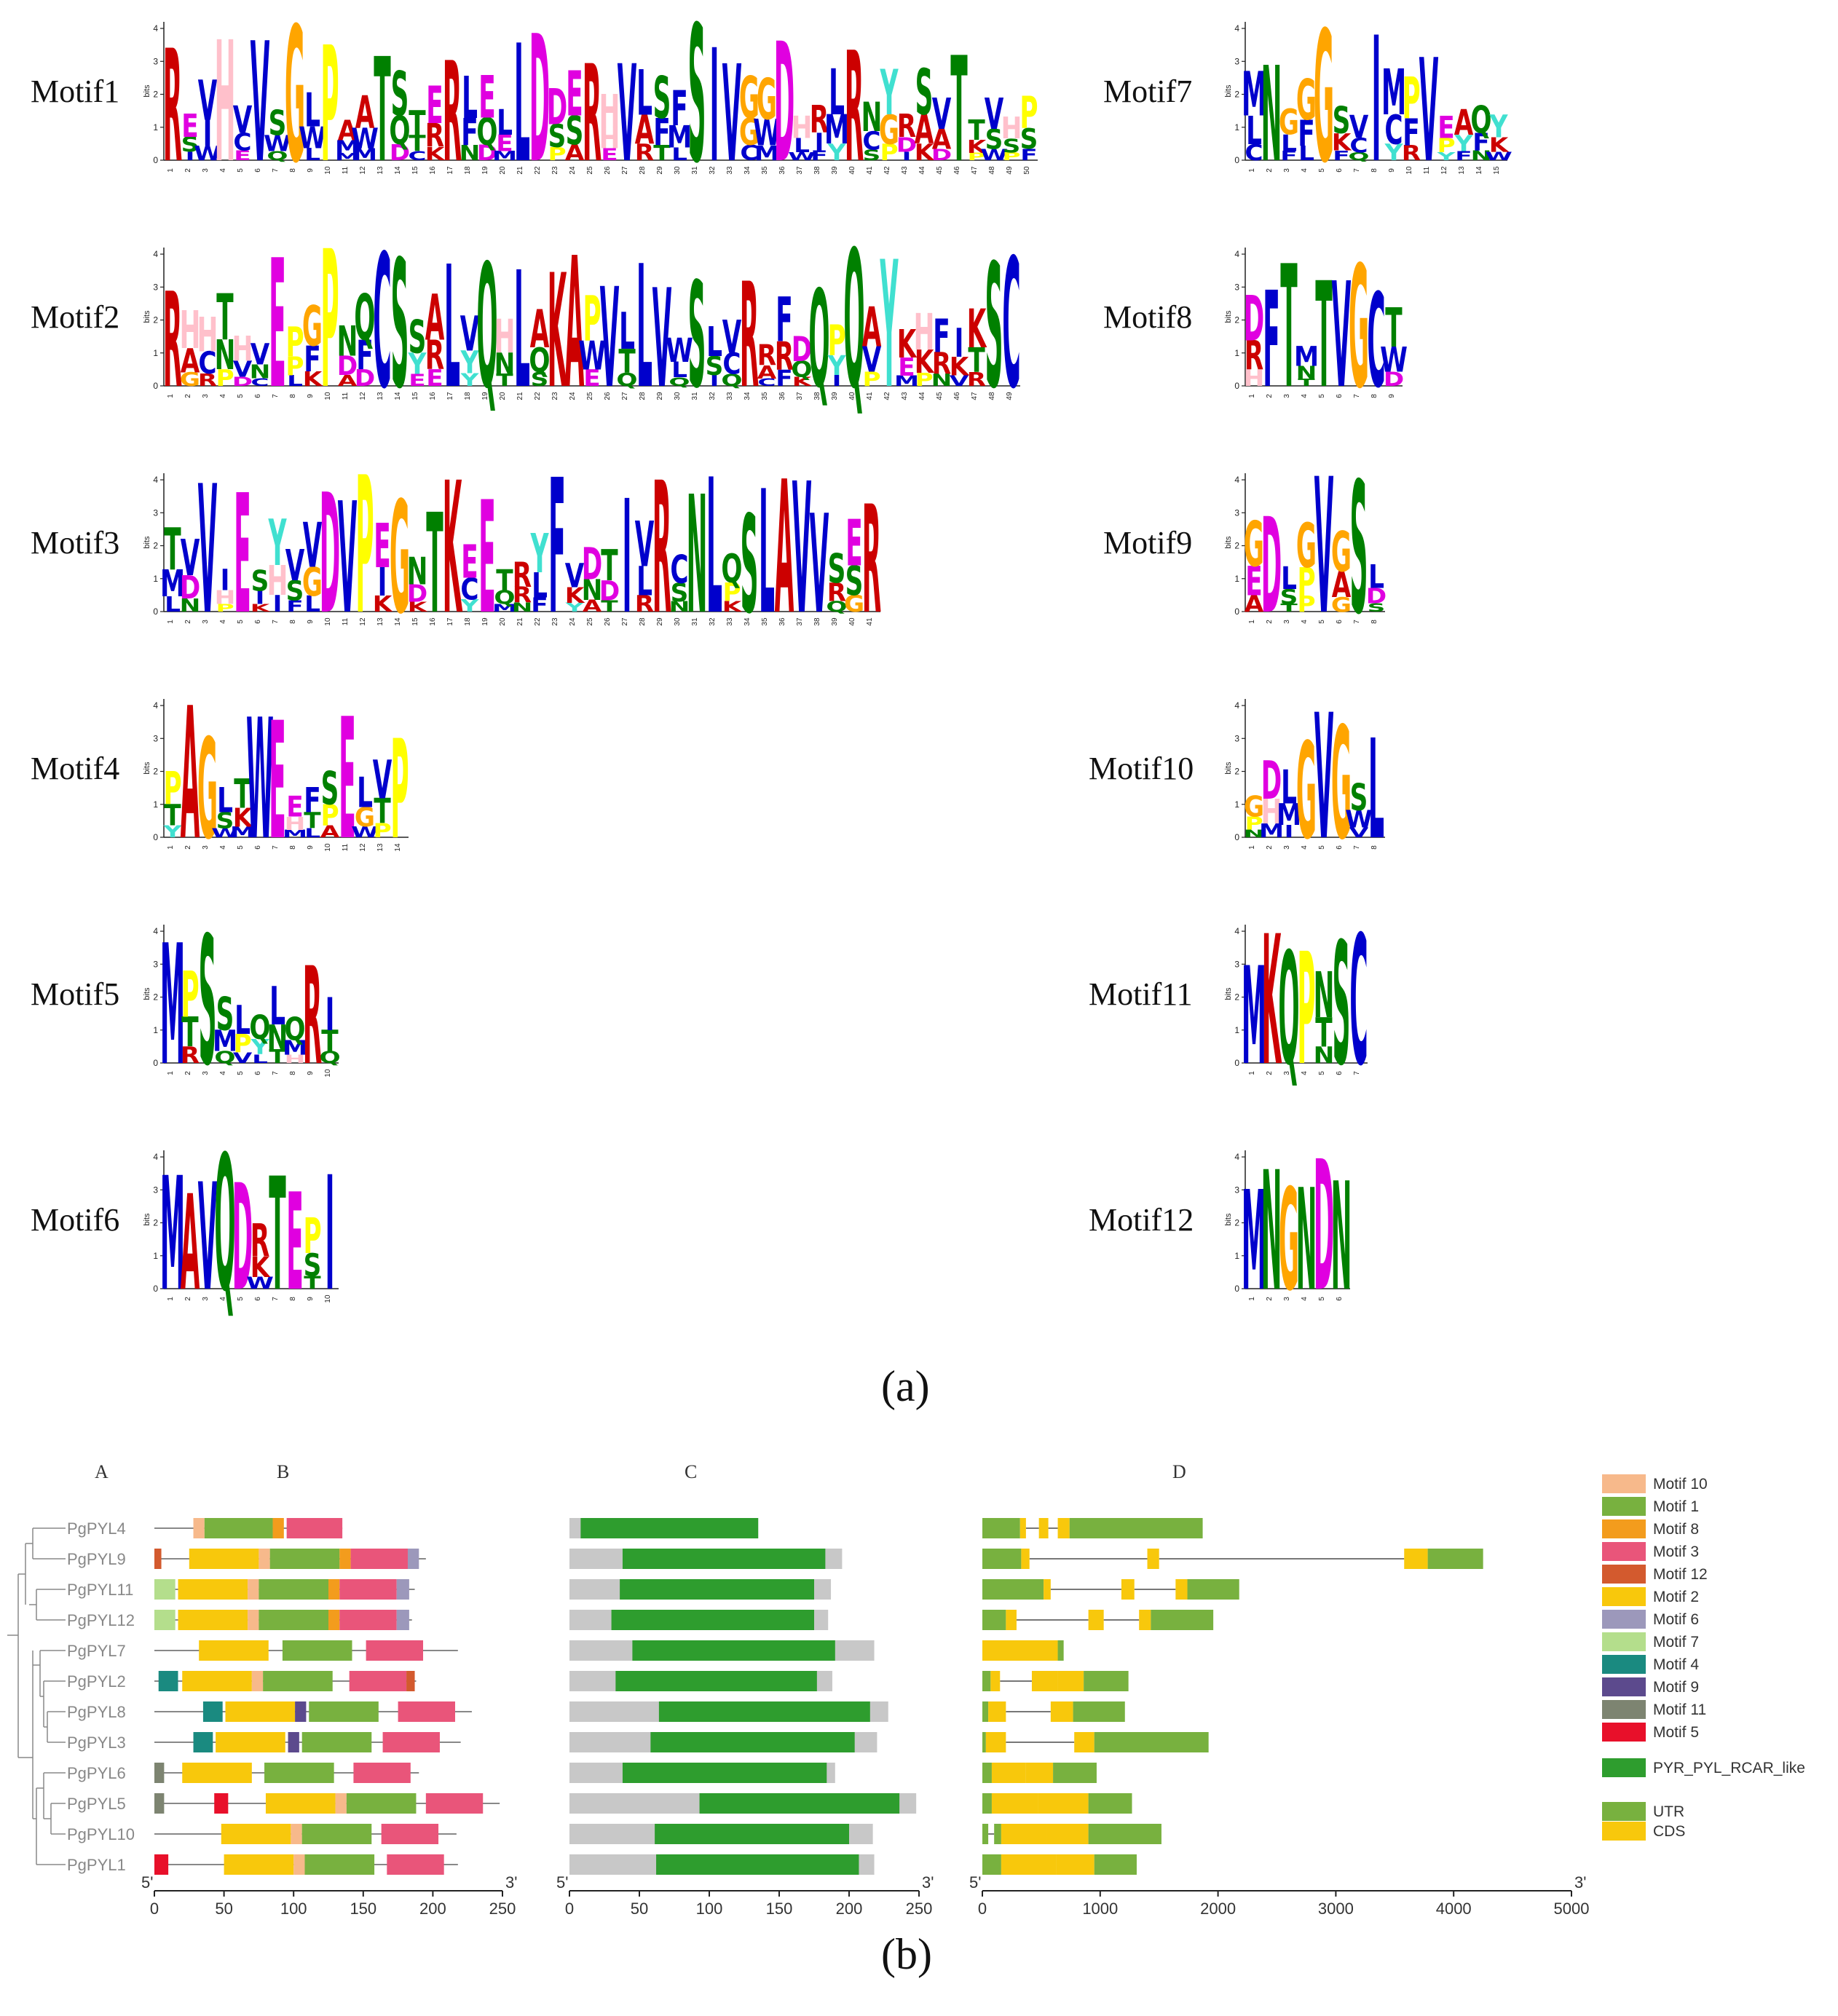 This screenshot has height=2016, width=1838. I want to click on legend-label: Motif 6, so click(1676, 1619).